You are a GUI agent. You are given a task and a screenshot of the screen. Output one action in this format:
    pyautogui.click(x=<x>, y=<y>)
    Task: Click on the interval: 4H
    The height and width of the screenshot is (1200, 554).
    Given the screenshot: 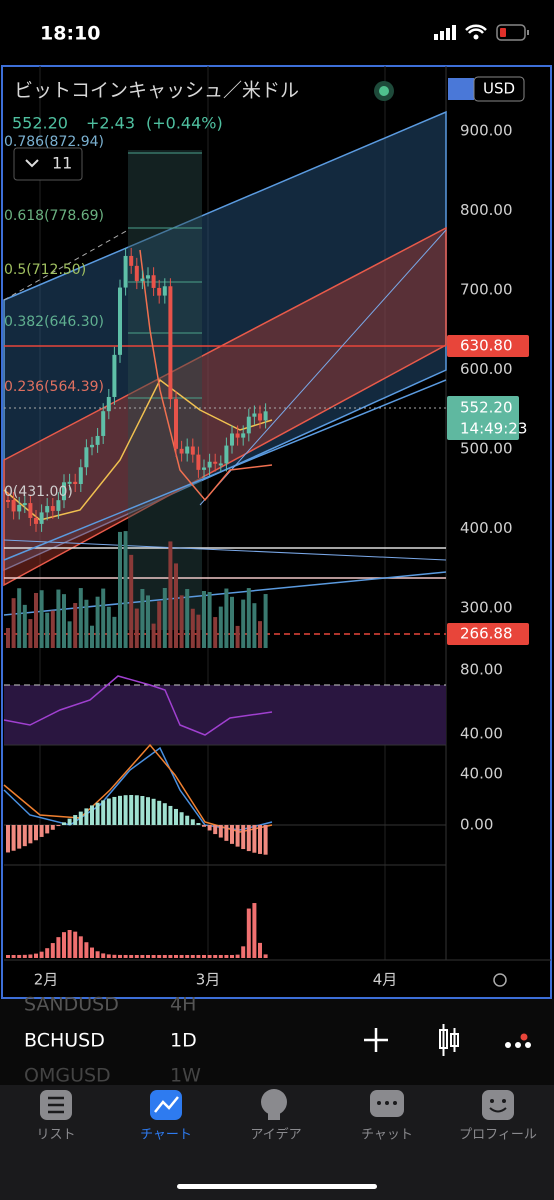 What is the action you would take?
    pyautogui.click(x=183, y=1005)
    